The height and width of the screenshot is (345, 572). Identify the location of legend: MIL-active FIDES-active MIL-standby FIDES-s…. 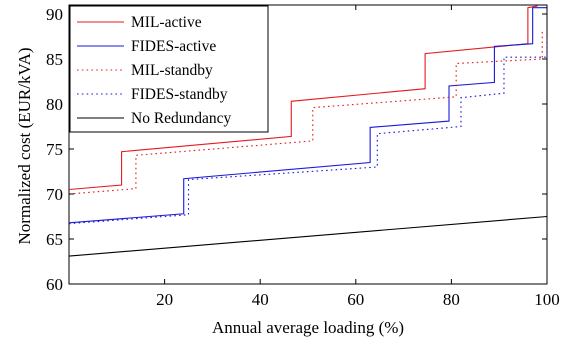
(169, 69).